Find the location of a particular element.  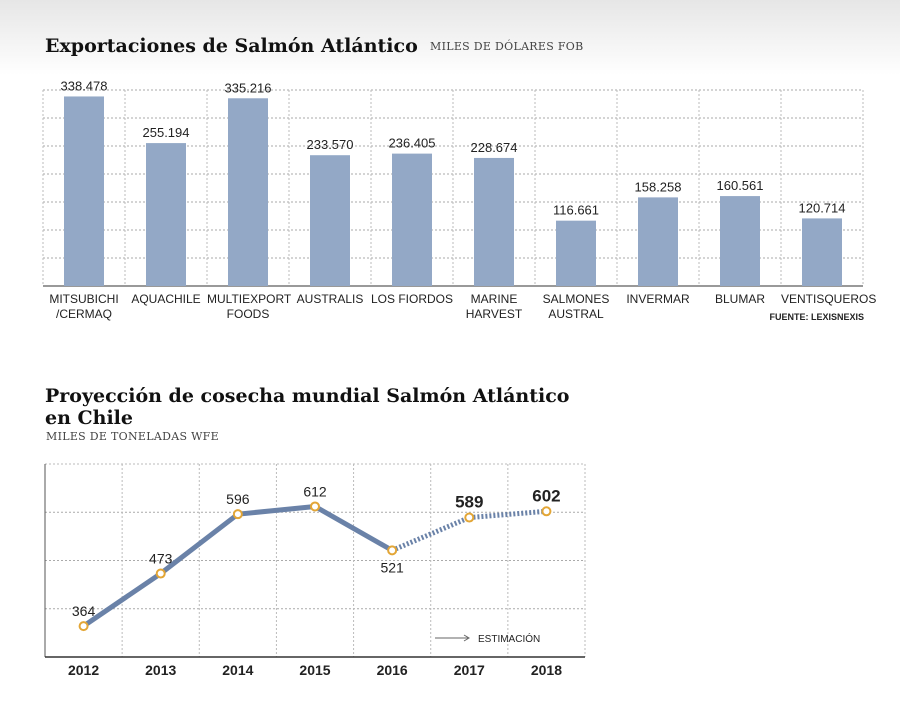

value-label: 120.714 is located at coordinates (822, 207).